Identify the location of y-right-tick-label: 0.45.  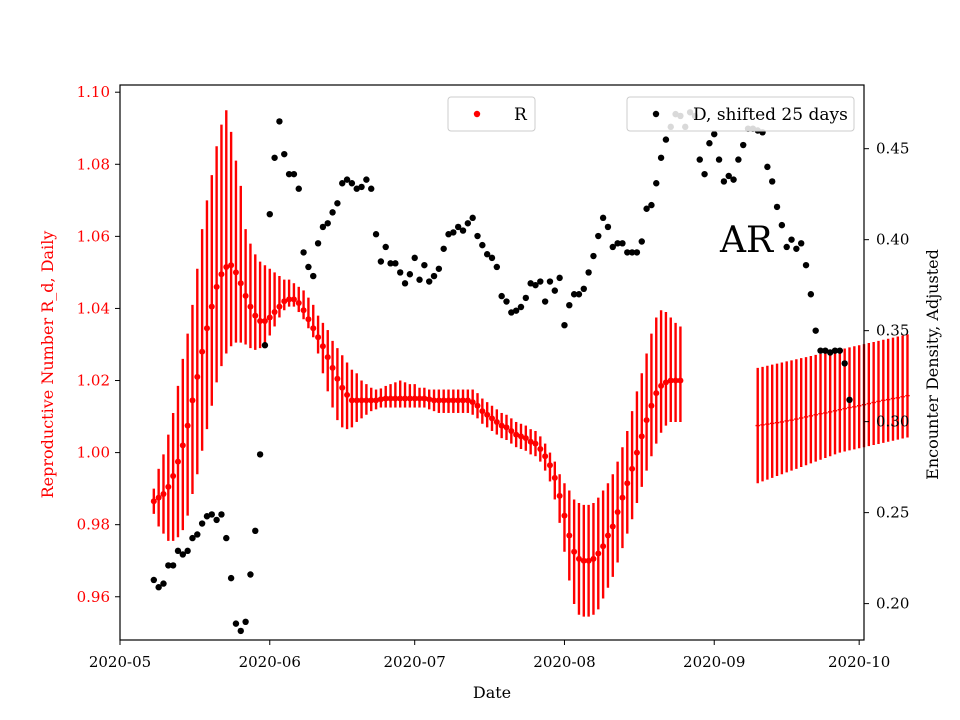
(892, 149).